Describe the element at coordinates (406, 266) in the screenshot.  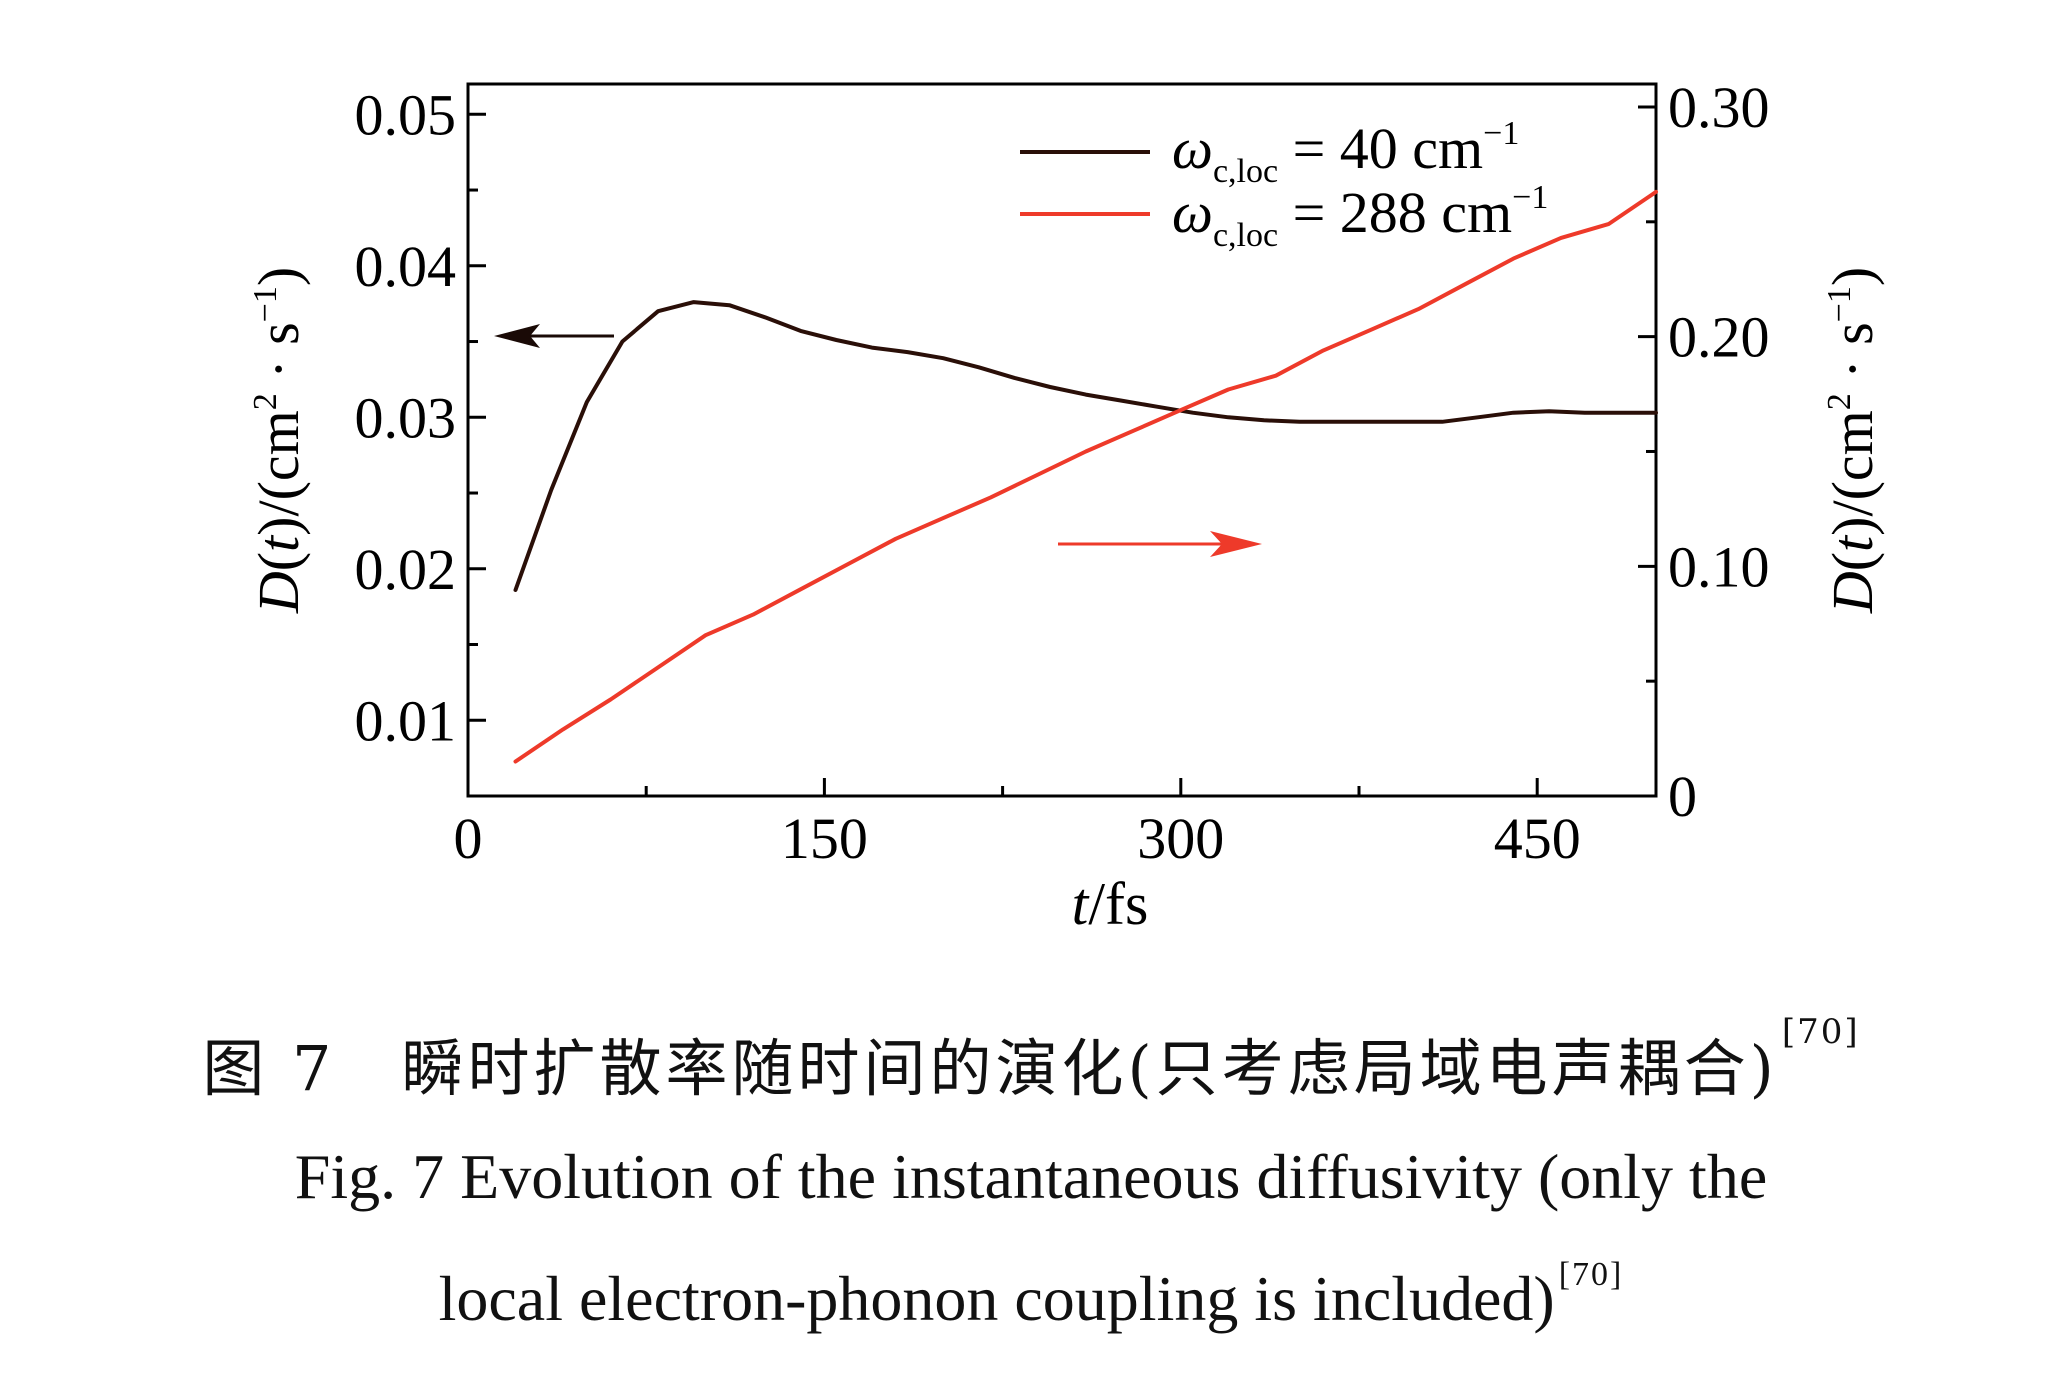
I see `left-y-tick-label: 0.04` at that location.